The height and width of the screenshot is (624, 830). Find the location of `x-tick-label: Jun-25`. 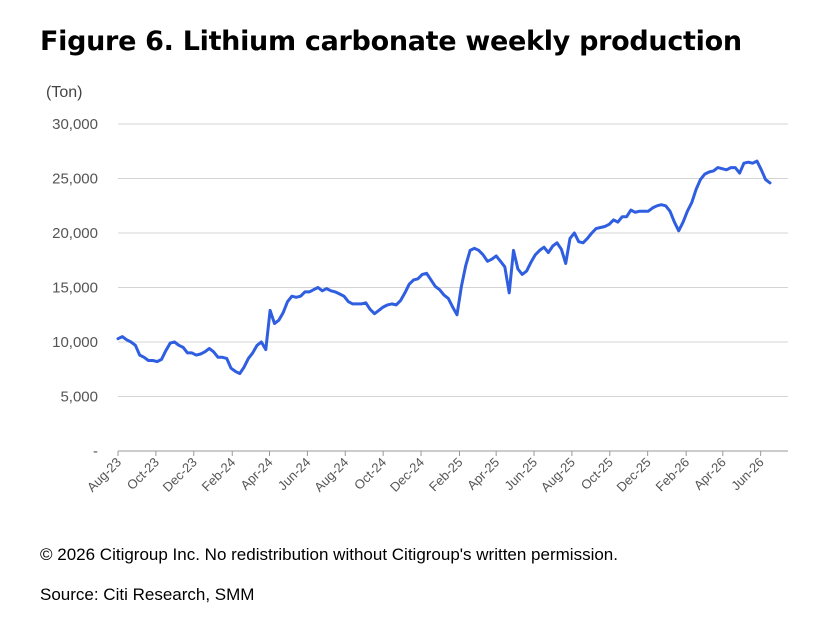

x-tick-label: Jun-25 is located at coordinates (520, 474).